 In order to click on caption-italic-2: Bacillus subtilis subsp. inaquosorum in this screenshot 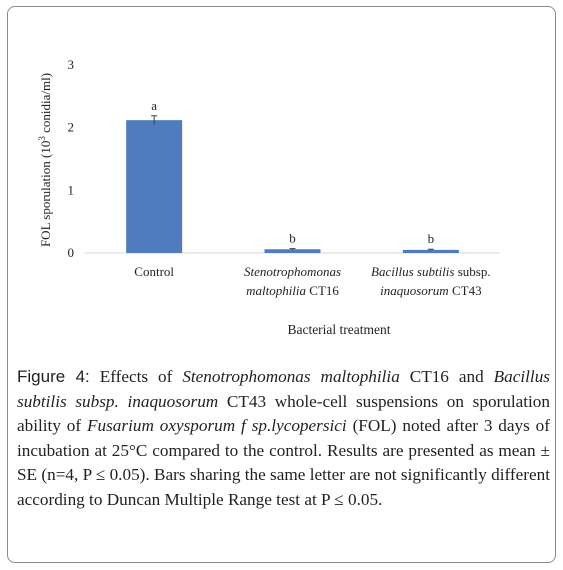, I will do `click(283, 389)`.